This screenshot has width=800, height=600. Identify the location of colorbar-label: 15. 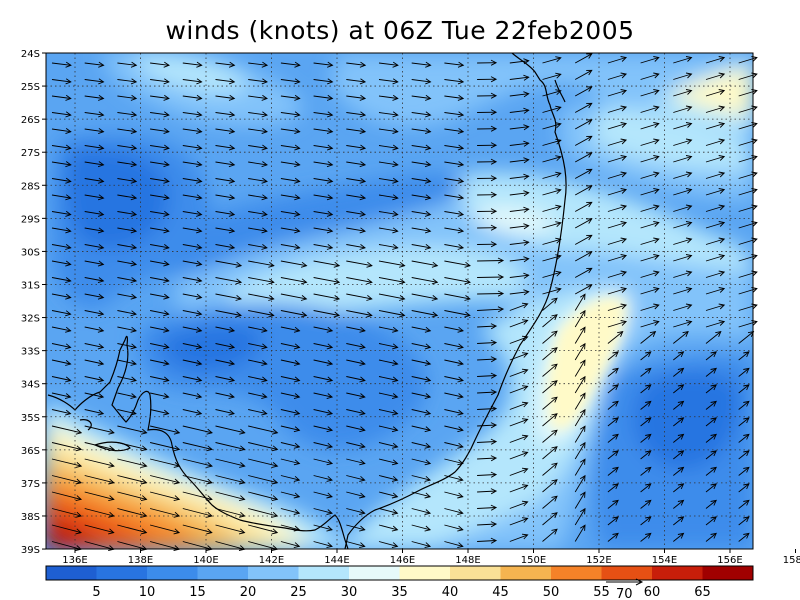
(197, 592).